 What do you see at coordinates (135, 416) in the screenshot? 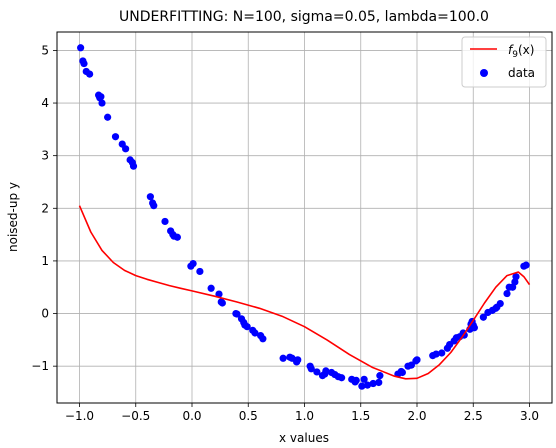
I see `x-tick-label: −0.5` at bounding box center [135, 416].